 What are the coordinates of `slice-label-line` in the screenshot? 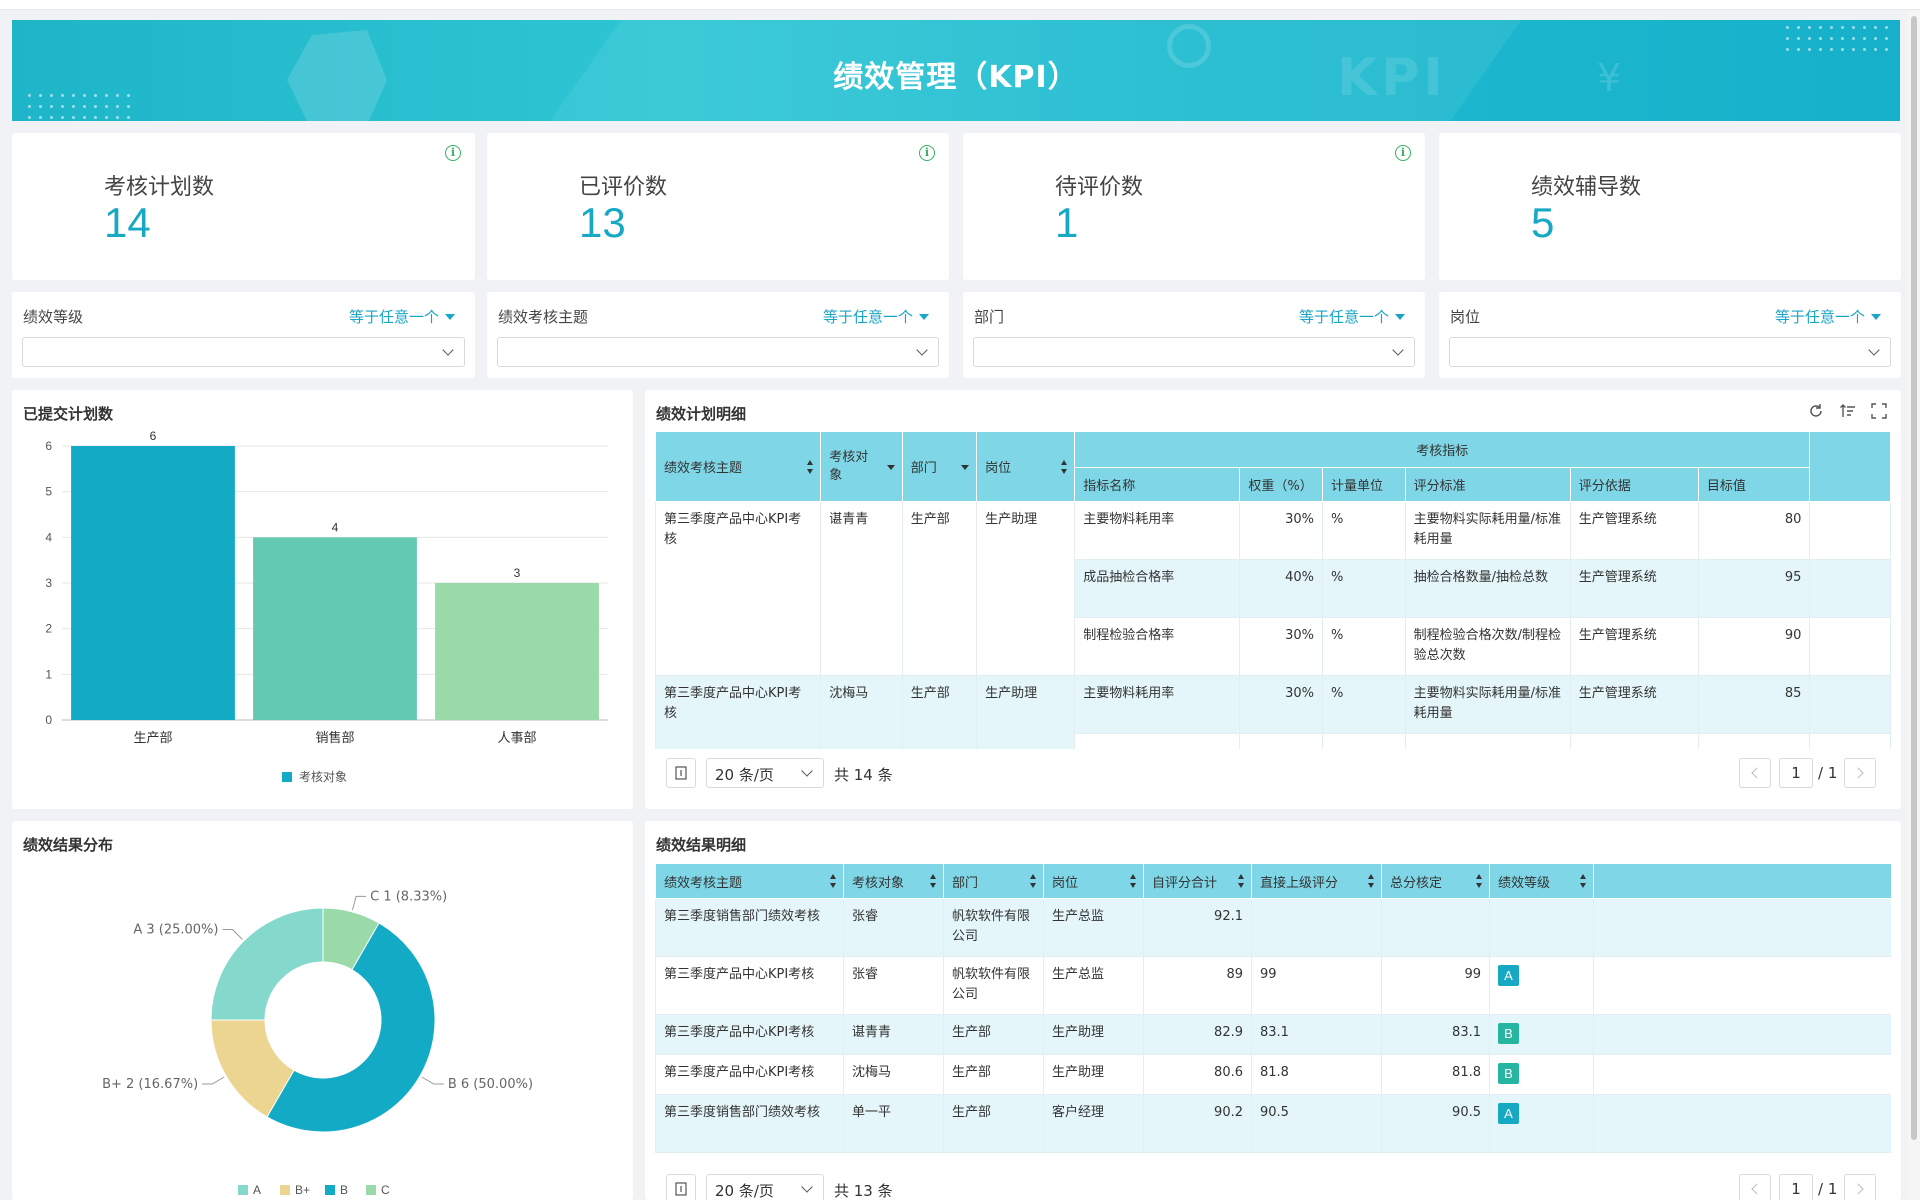 It's located at (232, 934).